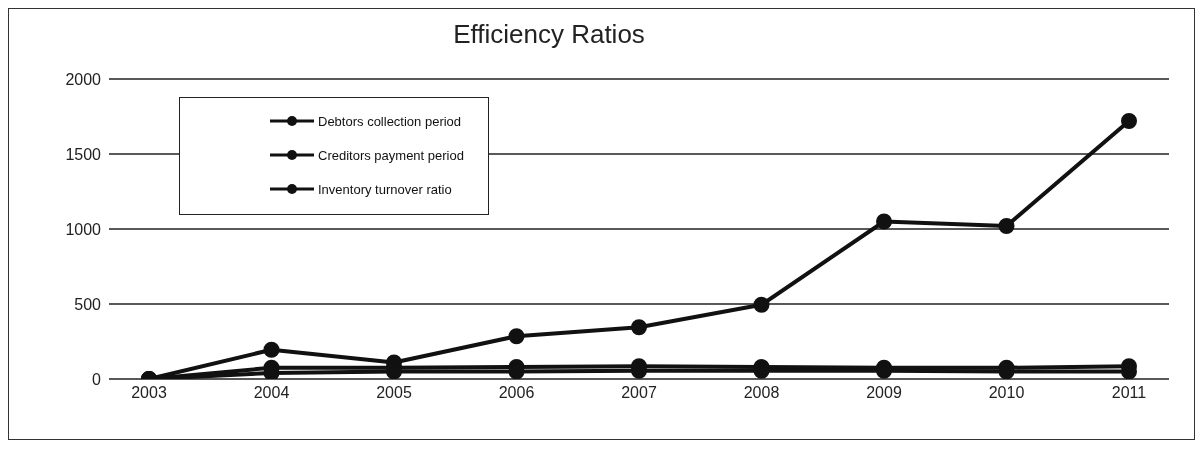  I want to click on x-tick-label: 2003, so click(149, 393).